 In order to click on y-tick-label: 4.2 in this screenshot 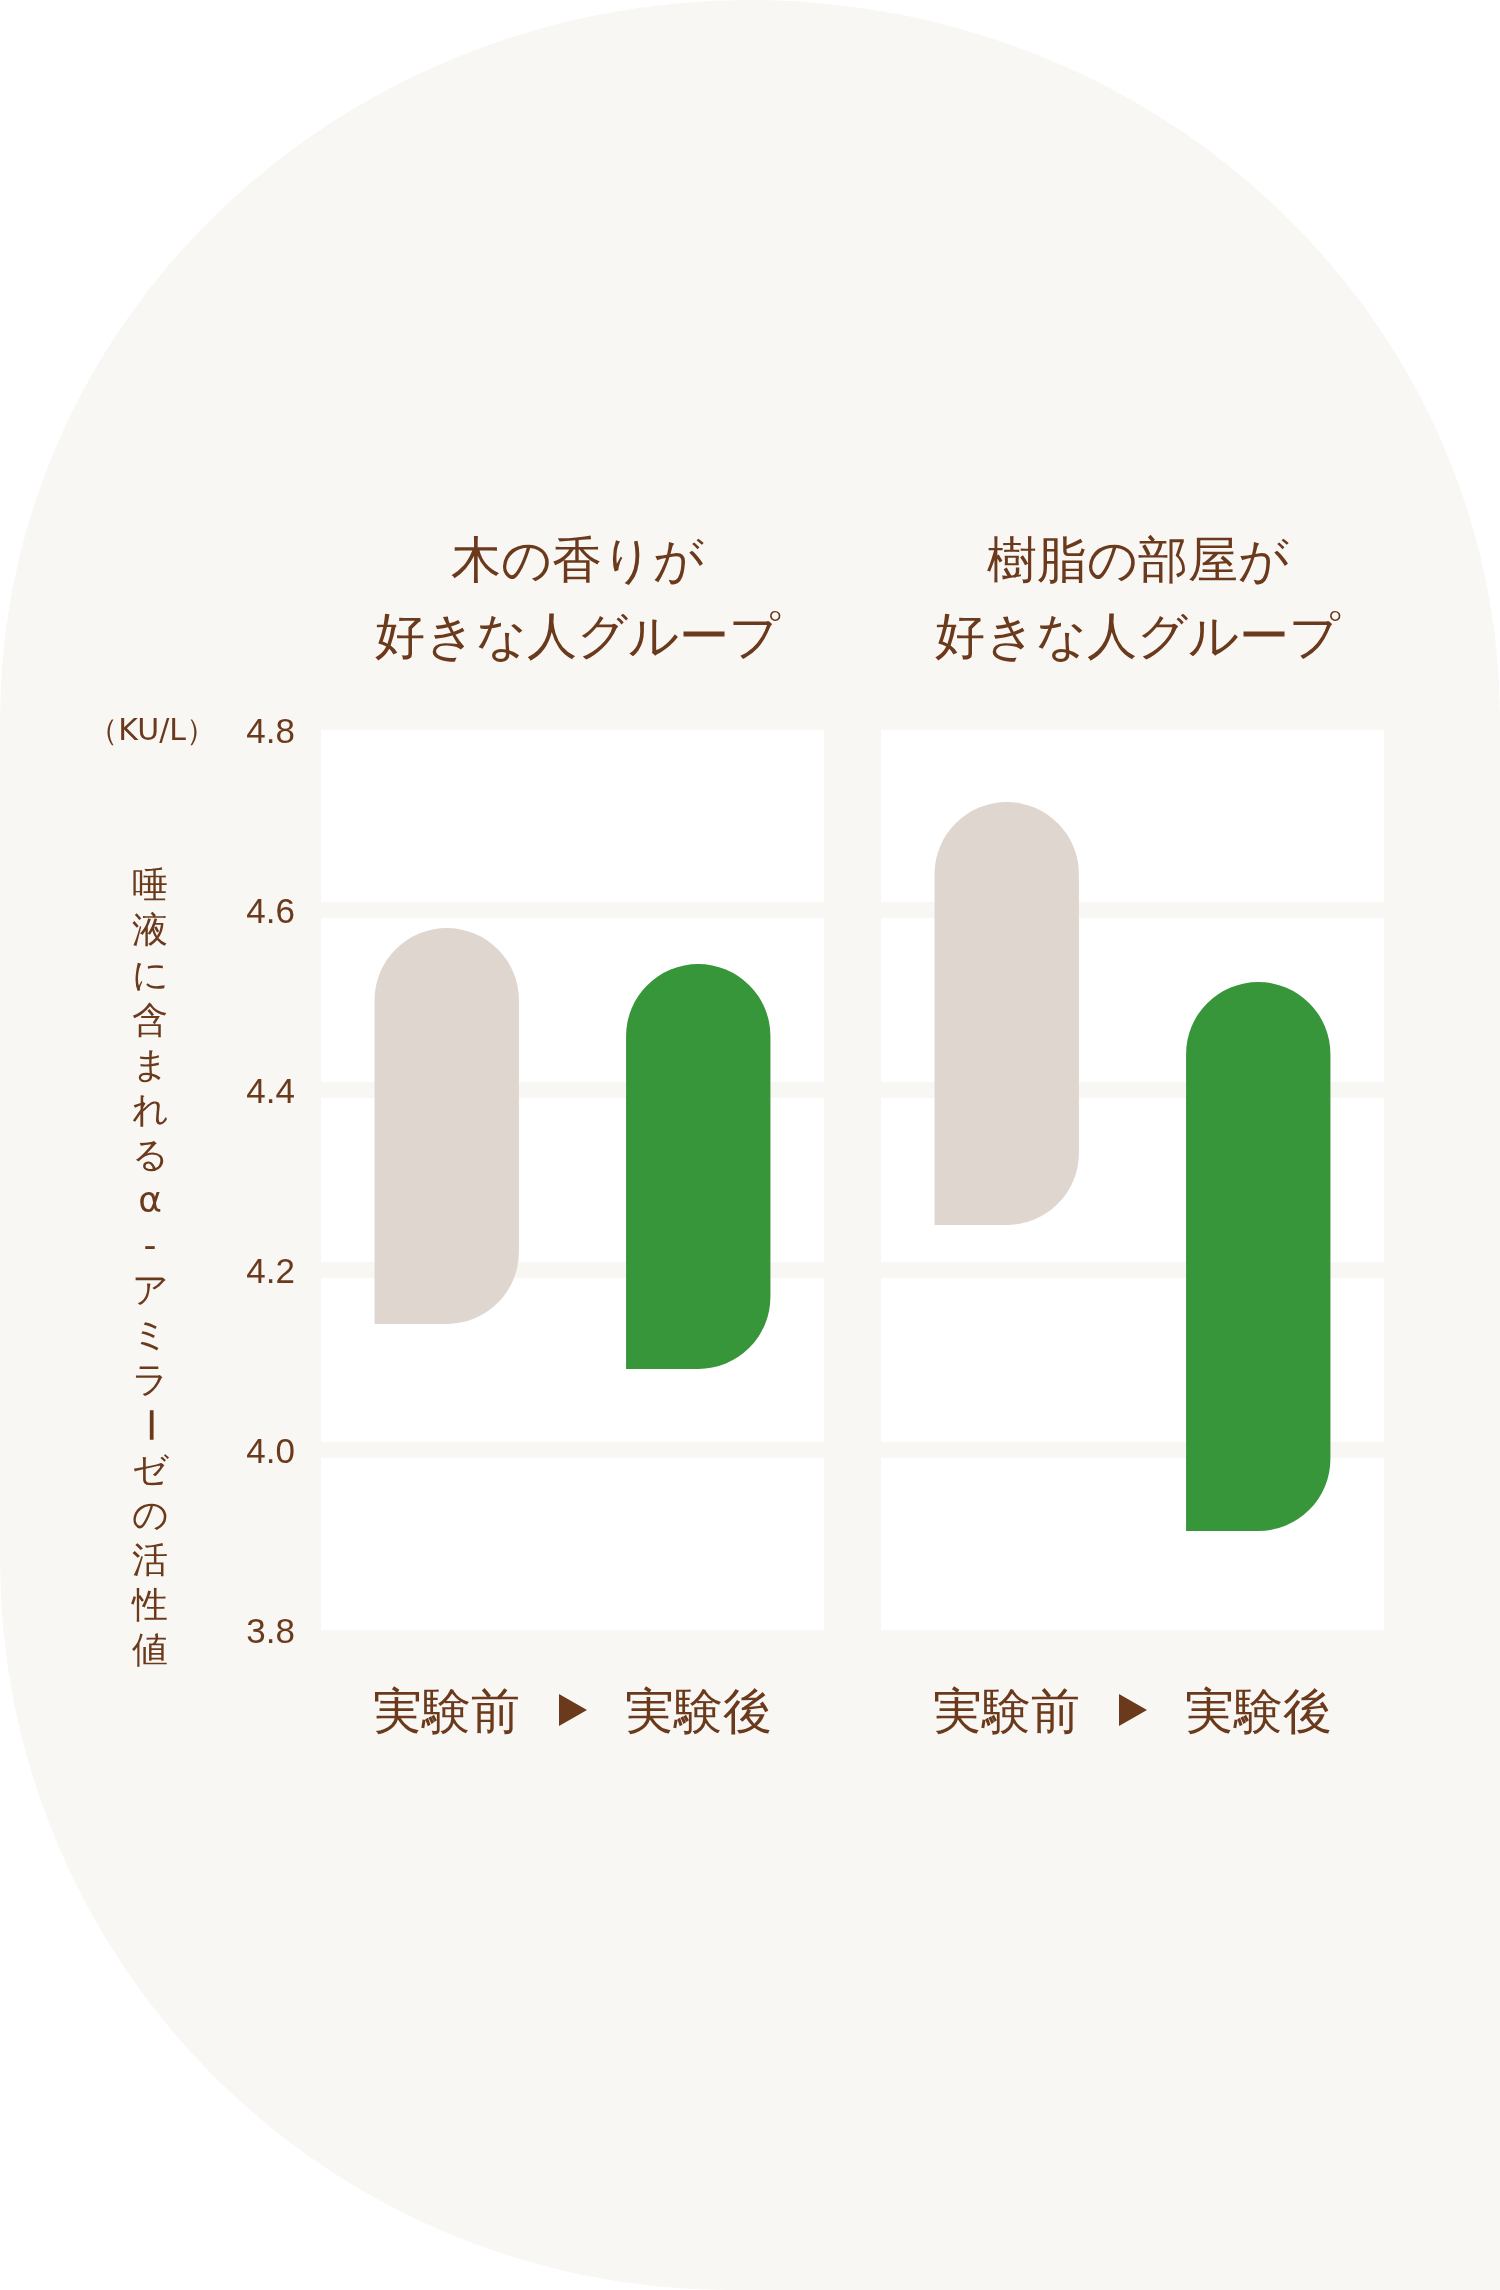, I will do `click(270, 1270)`.